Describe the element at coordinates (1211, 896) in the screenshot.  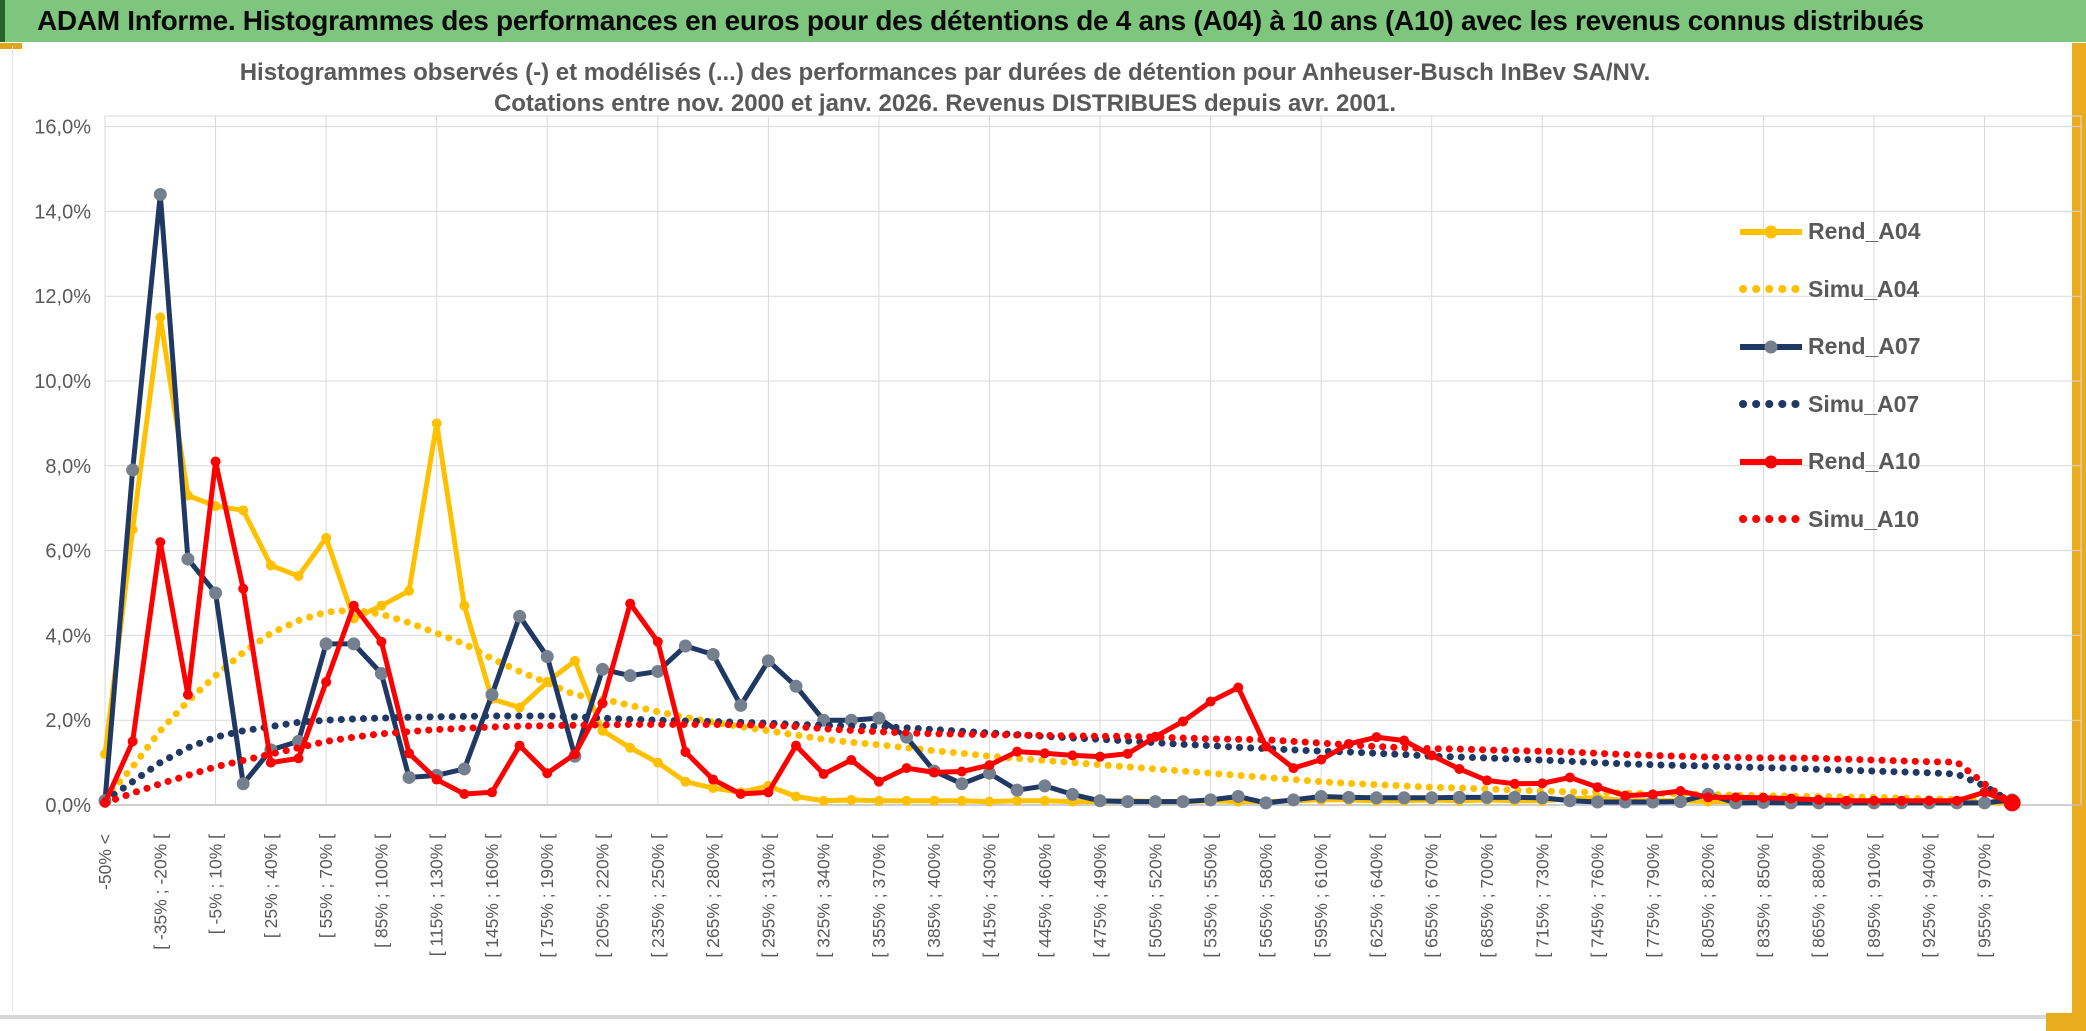
I see `svg-text: [ 535% ; 550% [` at that location.